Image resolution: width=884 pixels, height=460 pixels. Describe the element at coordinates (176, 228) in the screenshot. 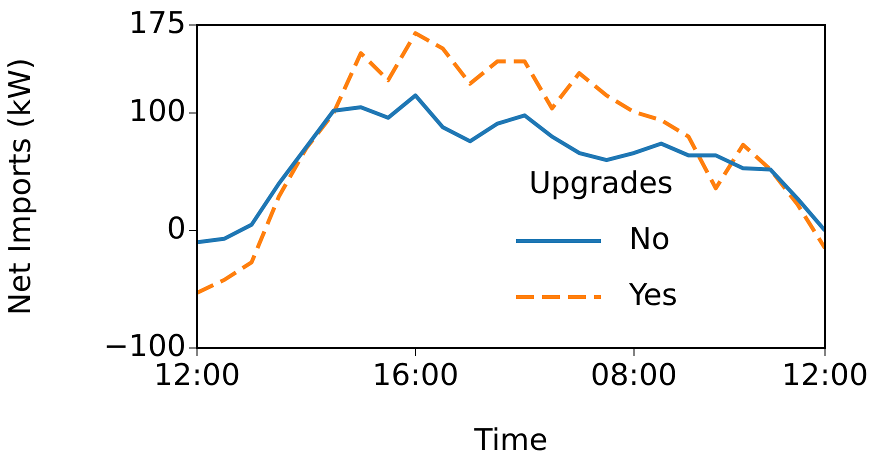

I see `y-tick-label: 0` at that location.